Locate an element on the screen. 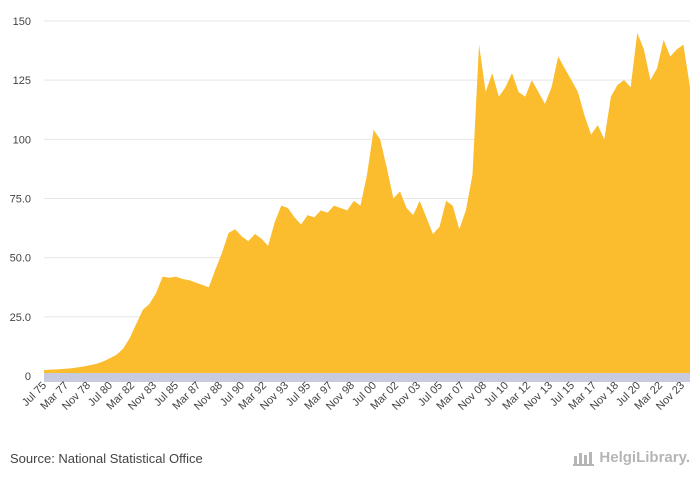 The height and width of the screenshot is (483, 700). logo-text: HelgiLibrary. is located at coordinates (644, 457).